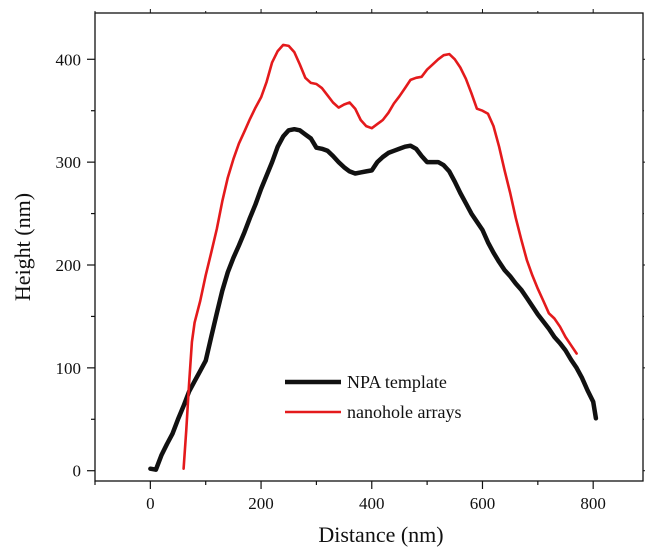  Describe the element at coordinates (69, 59) in the screenshot. I see `y-tick-label: 400` at that location.